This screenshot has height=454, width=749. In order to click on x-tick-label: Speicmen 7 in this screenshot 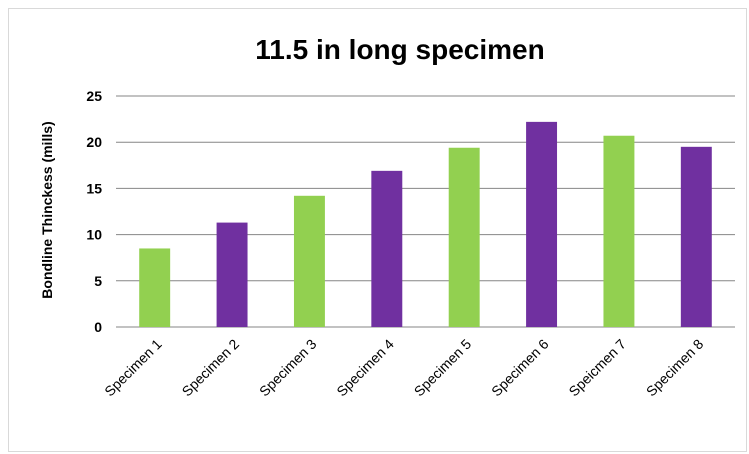, I will do `click(597, 368)`.